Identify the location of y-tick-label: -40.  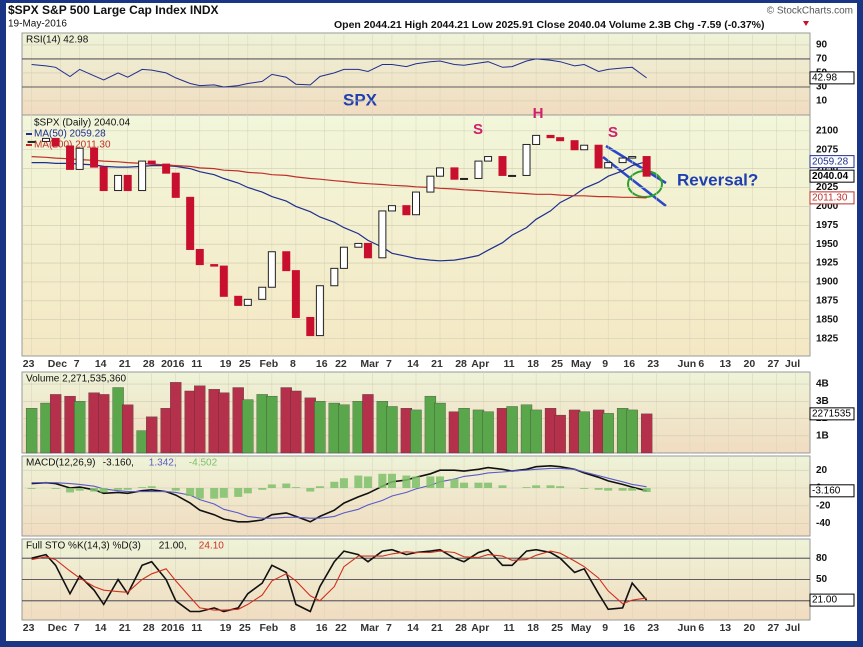
(823, 523).